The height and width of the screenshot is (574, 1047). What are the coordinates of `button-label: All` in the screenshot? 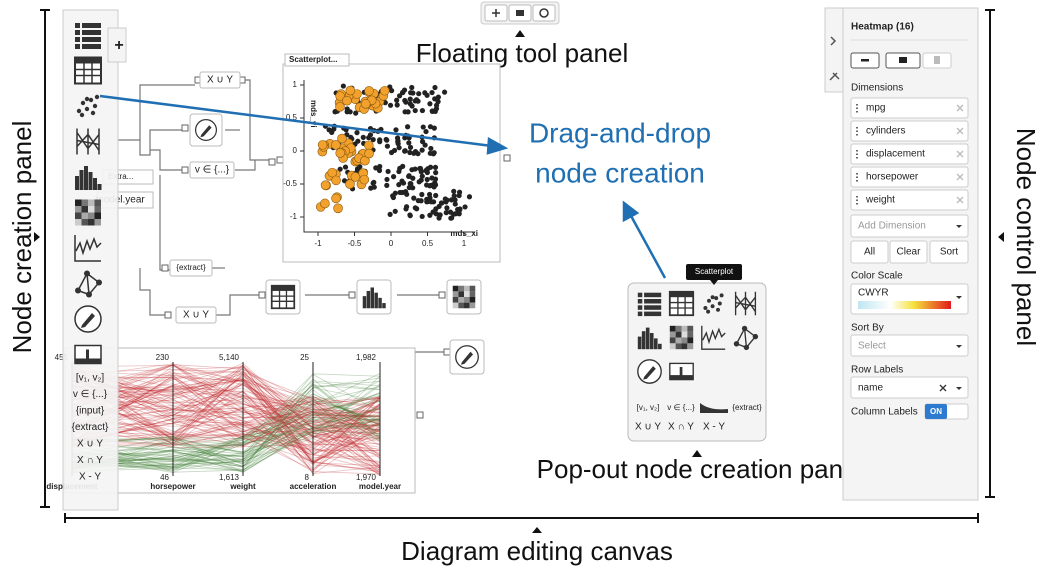 It's located at (869, 252).